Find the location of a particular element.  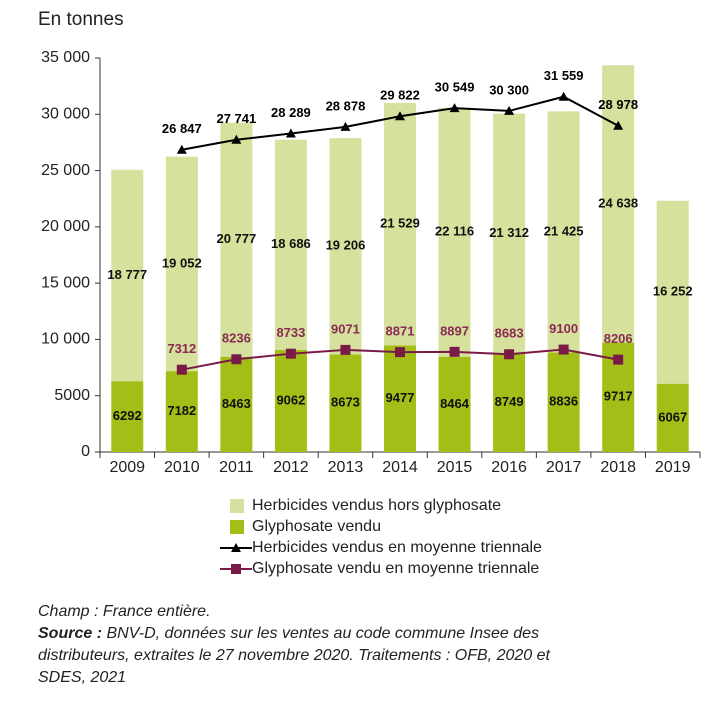

data-label: 21 425 is located at coordinates (564, 230).